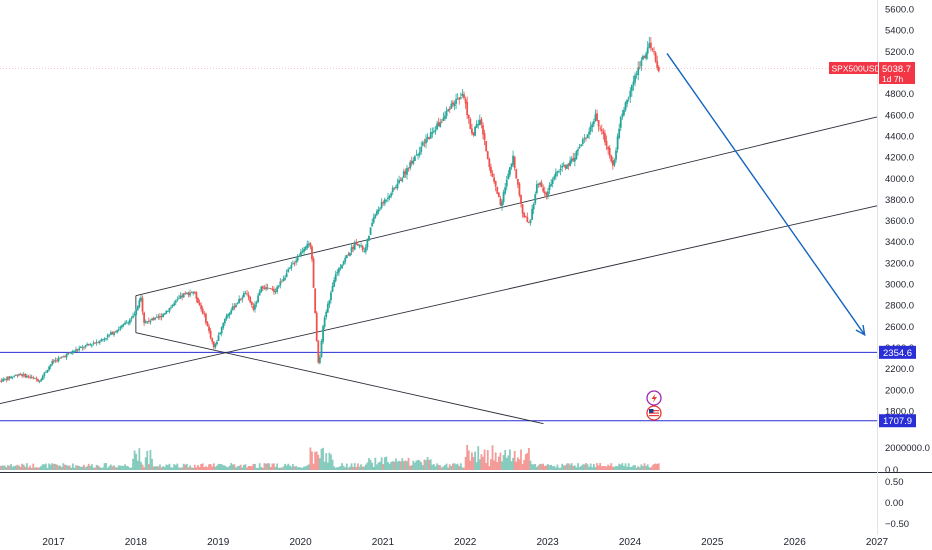  I want to click on price-tick-label: 2800.0, so click(899, 306).